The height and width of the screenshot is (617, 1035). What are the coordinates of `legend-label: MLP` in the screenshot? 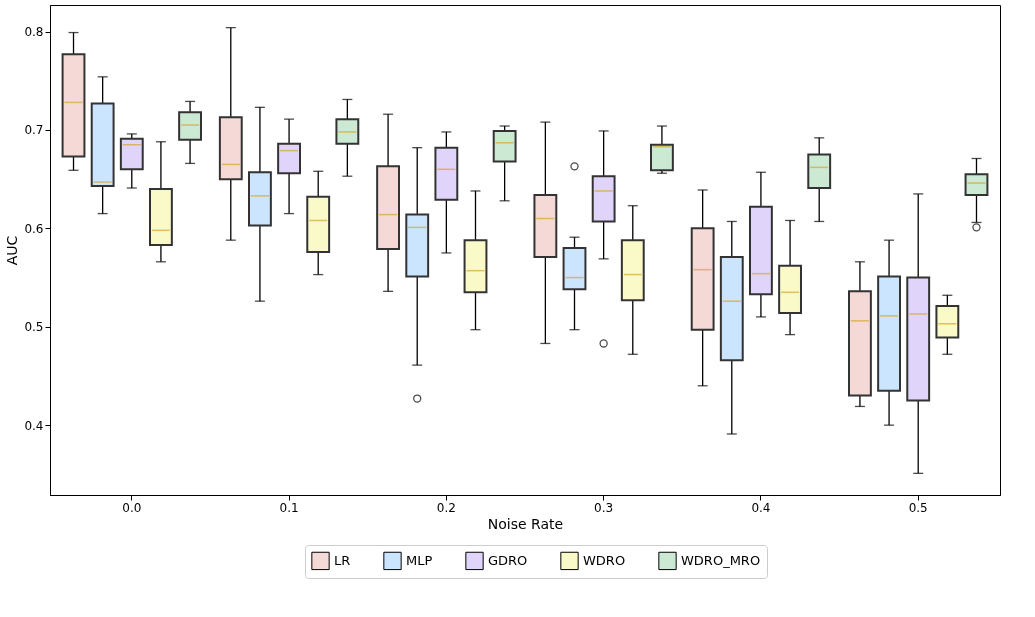 It's located at (419, 560).